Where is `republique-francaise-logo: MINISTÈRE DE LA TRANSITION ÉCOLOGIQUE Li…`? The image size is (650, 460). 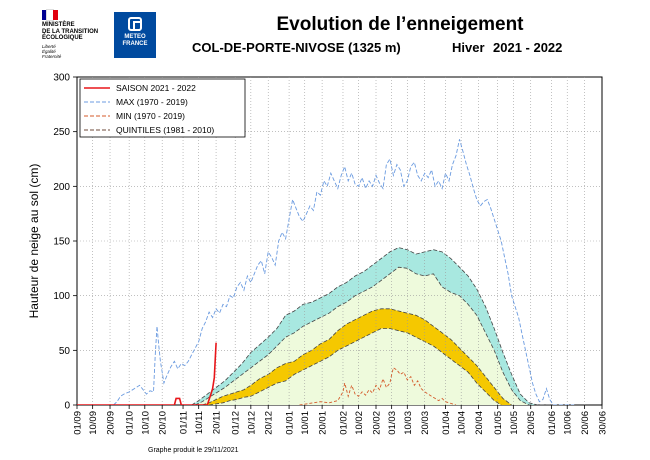 republique-francaise-logo: MINISTÈRE DE LA TRANSITION ÉCOLOGIQUE Li… is located at coordinates (75, 34).